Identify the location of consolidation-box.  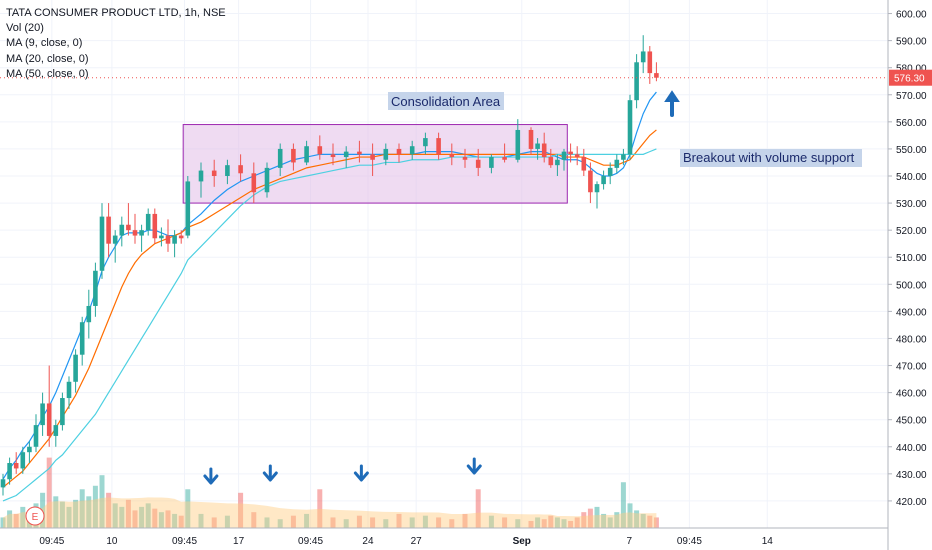
(375, 164).